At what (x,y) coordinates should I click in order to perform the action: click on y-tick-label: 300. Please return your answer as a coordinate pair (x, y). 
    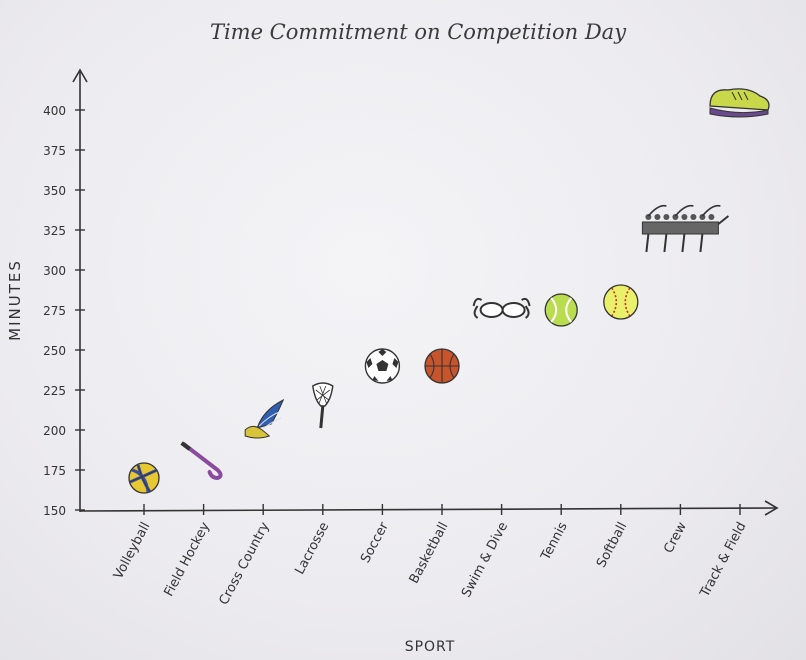
    Looking at the image, I should click on (54, 271).